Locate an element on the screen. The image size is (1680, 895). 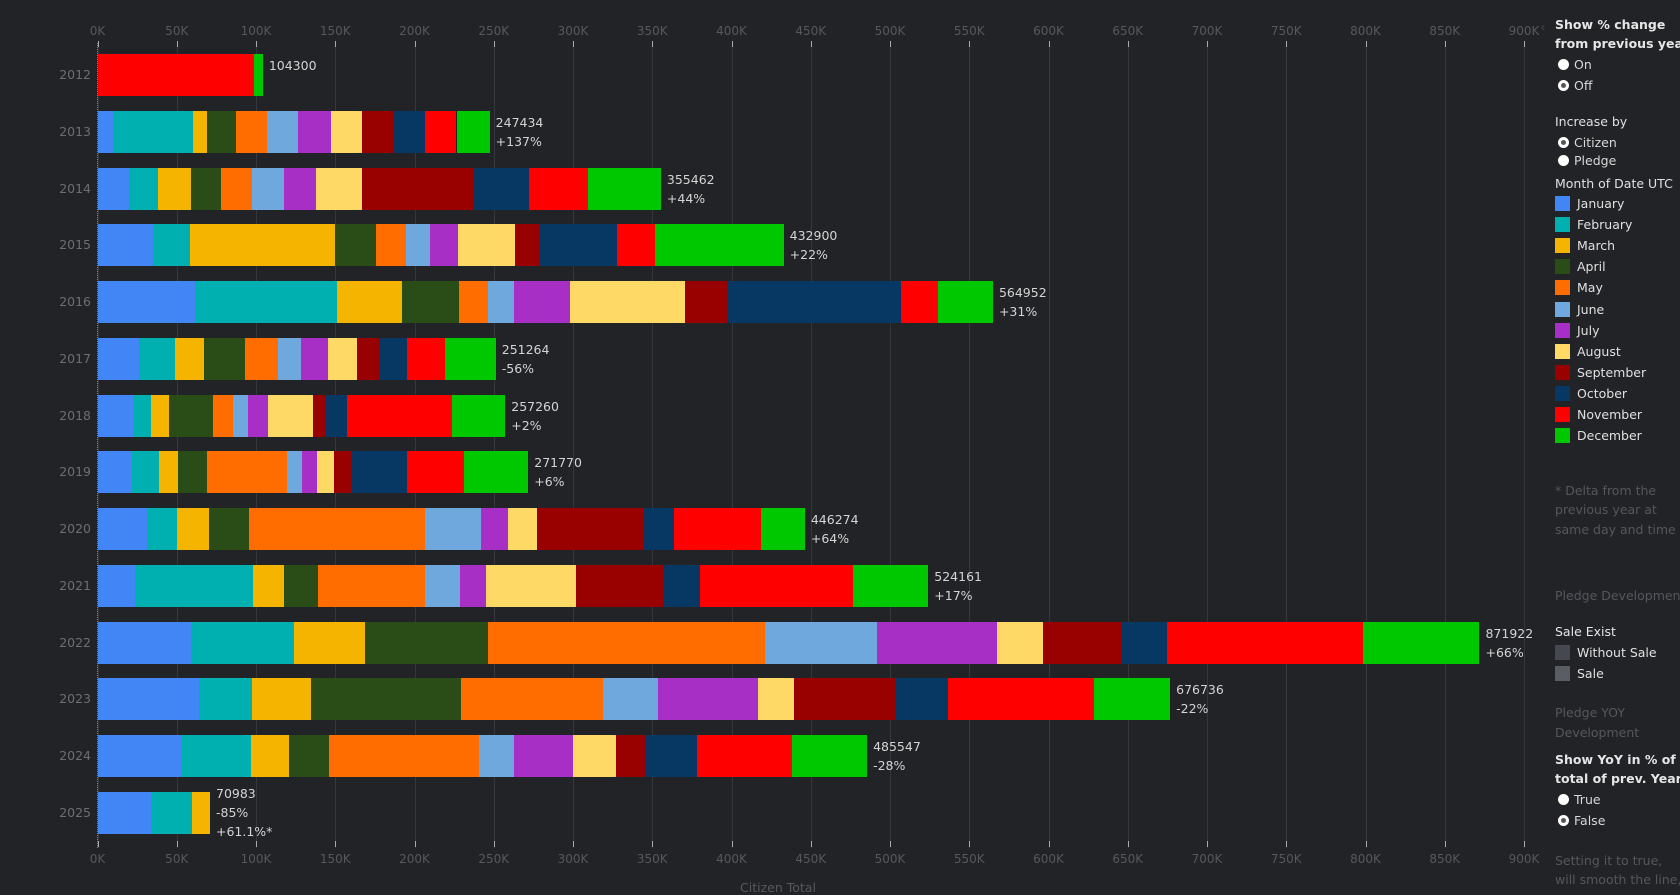
radio-citizen: Citizen is located at coordinates (1587, 142).